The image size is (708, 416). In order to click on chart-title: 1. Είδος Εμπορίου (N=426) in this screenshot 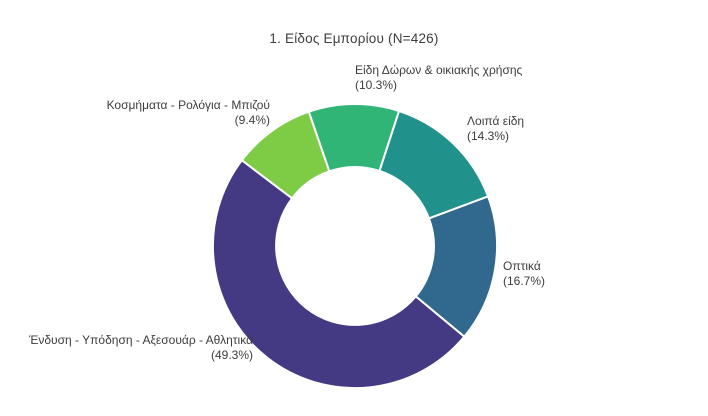, I will do `click(354, 38)`.